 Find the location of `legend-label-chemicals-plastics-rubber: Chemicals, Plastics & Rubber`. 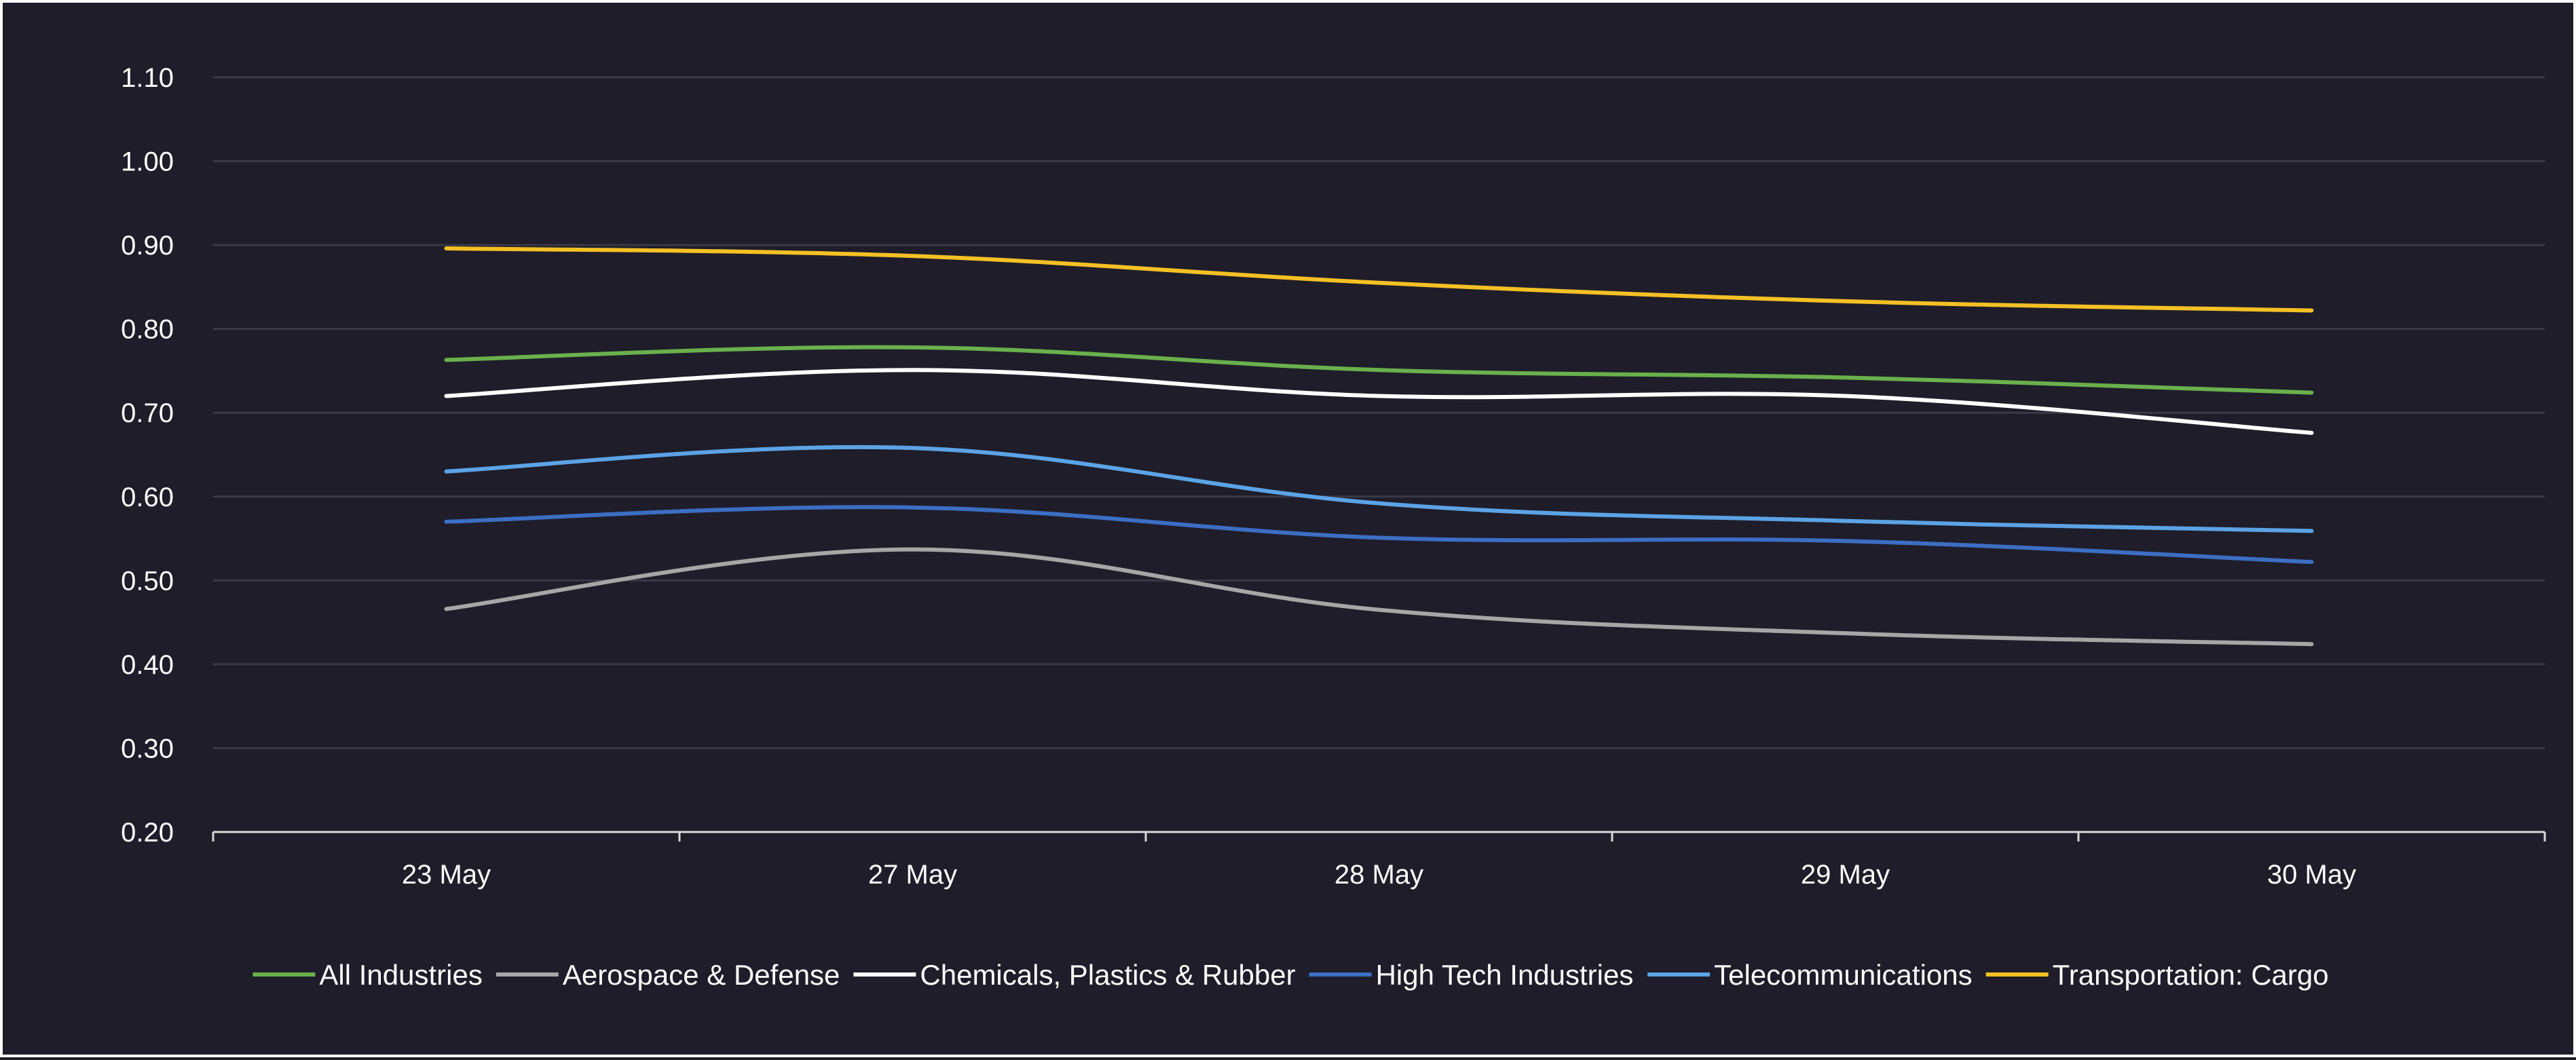

legend-label-chemicals-plastics-rubber: Chemicals, Plastics & Rubber is located at coordinates (1108, 975).